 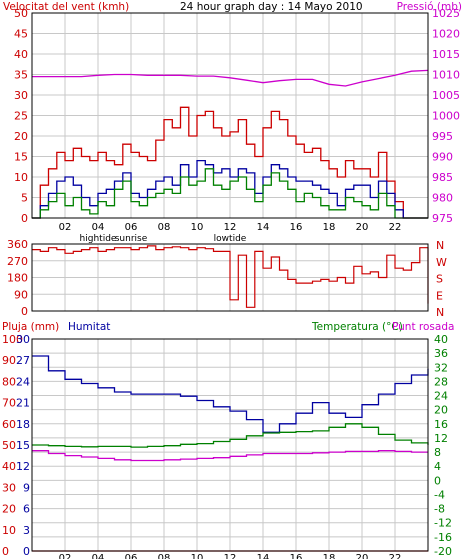 I want to click on humidity-tick-label: 0, so click(x=26, y=551).